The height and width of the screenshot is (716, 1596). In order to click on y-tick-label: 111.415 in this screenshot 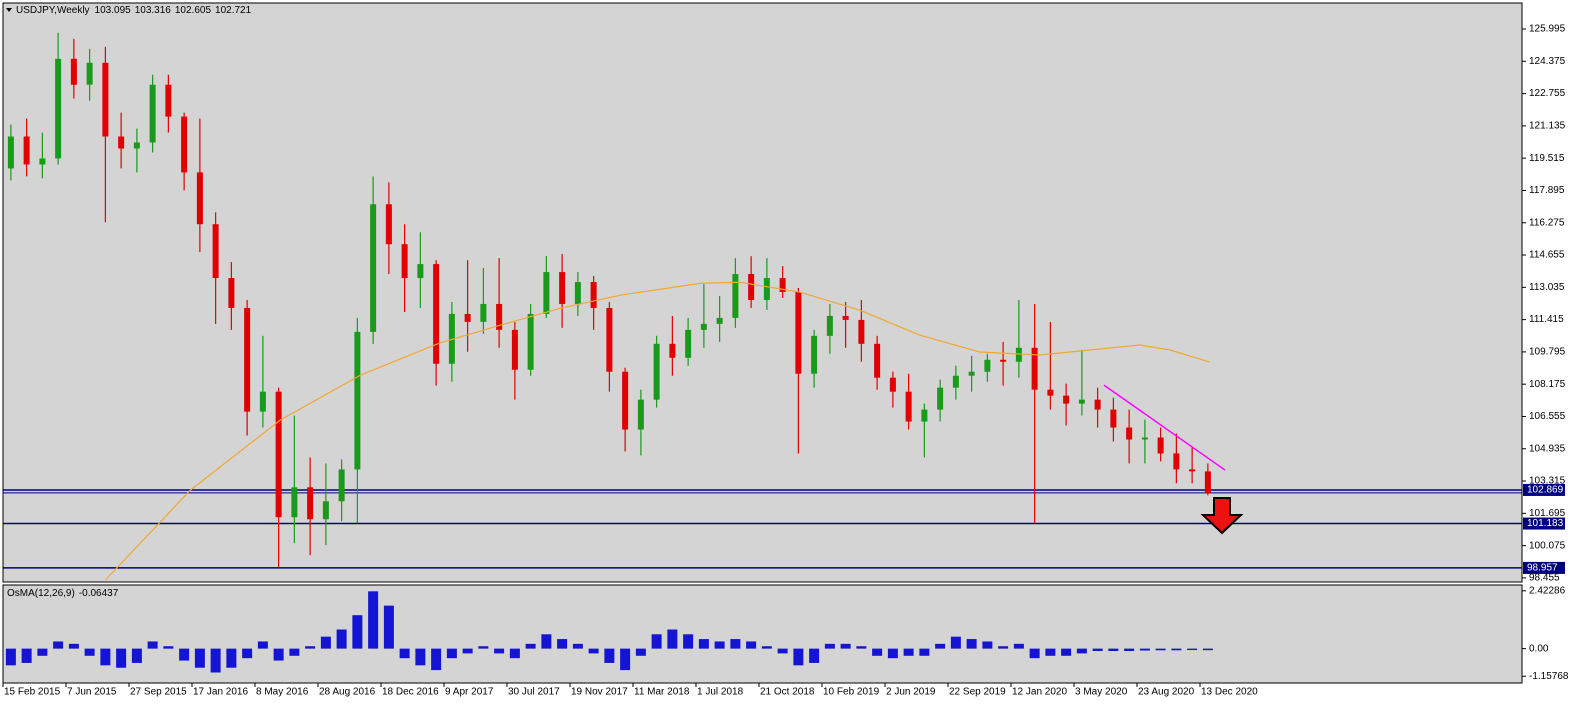, I will do `click(1546, 319)`.